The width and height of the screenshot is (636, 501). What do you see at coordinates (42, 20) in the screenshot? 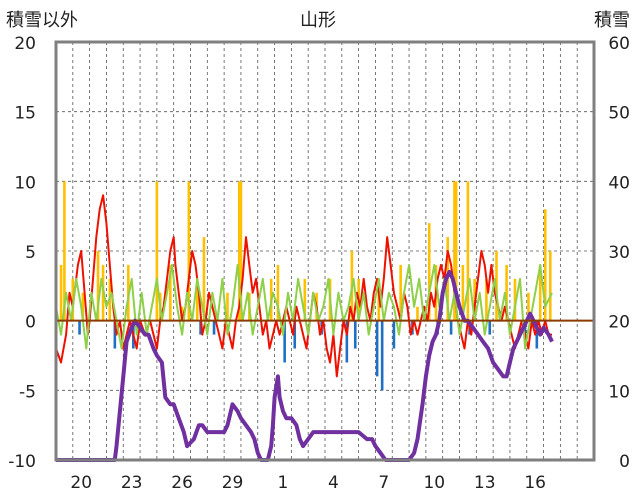
I see `left-axis-label: 積雪以外` at bounding box center [42, 20].